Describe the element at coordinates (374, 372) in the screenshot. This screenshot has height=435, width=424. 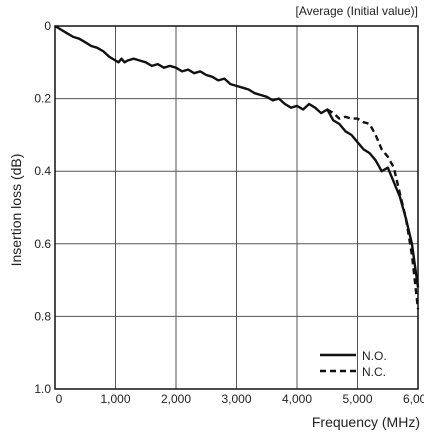
I see `legend-label: N.C.` at that location.